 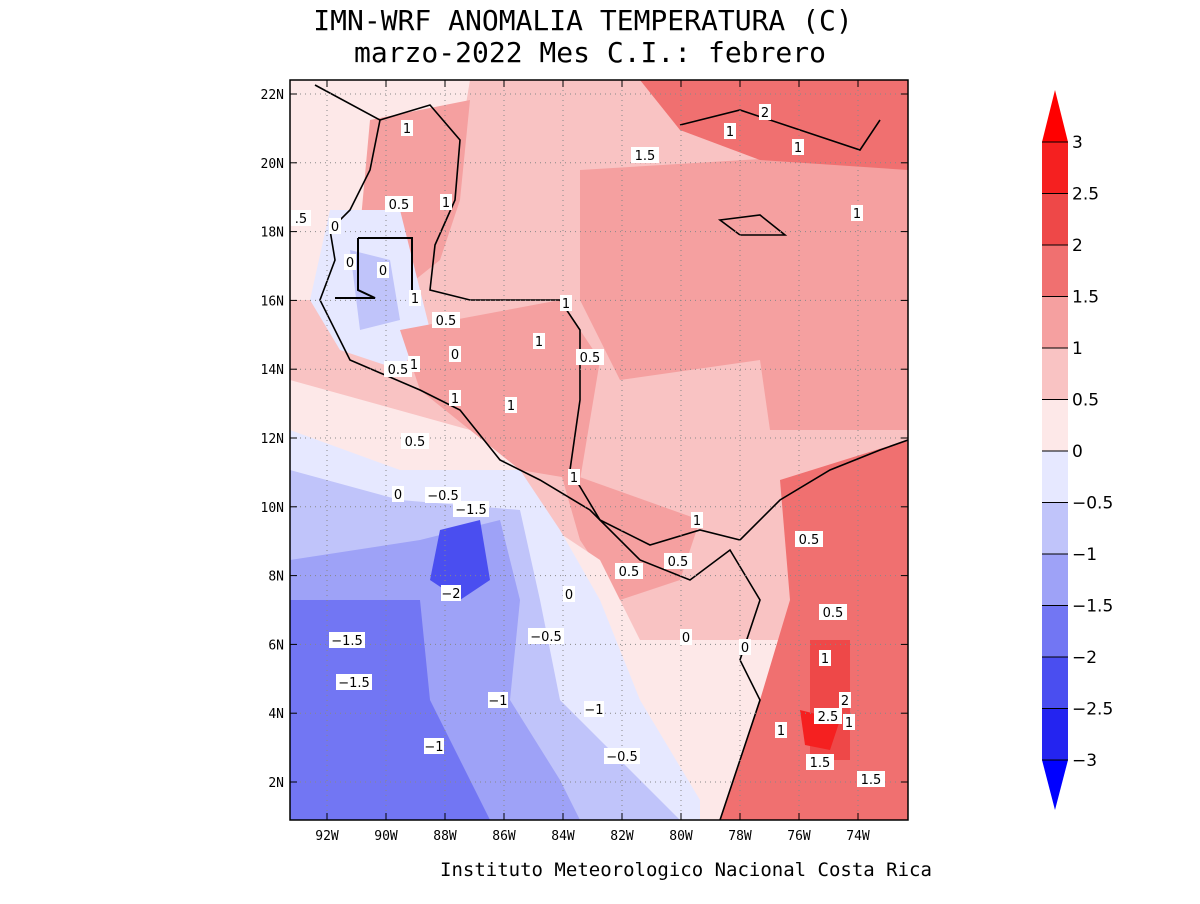 I want to click on lat-label: 4N, so click(x=276, y=714).